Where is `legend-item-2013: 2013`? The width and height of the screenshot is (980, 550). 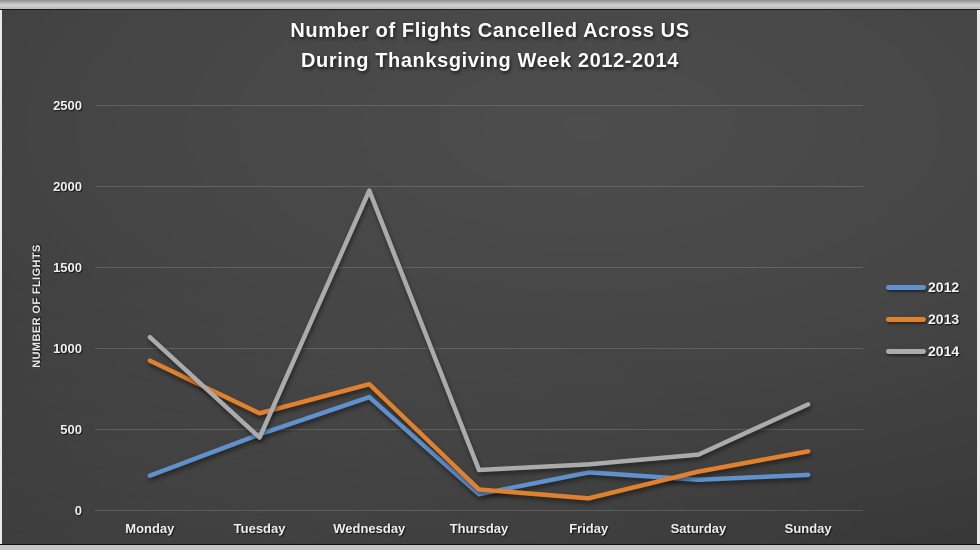
legend-item-2013: 2013 is located at coordinates (922, 319).